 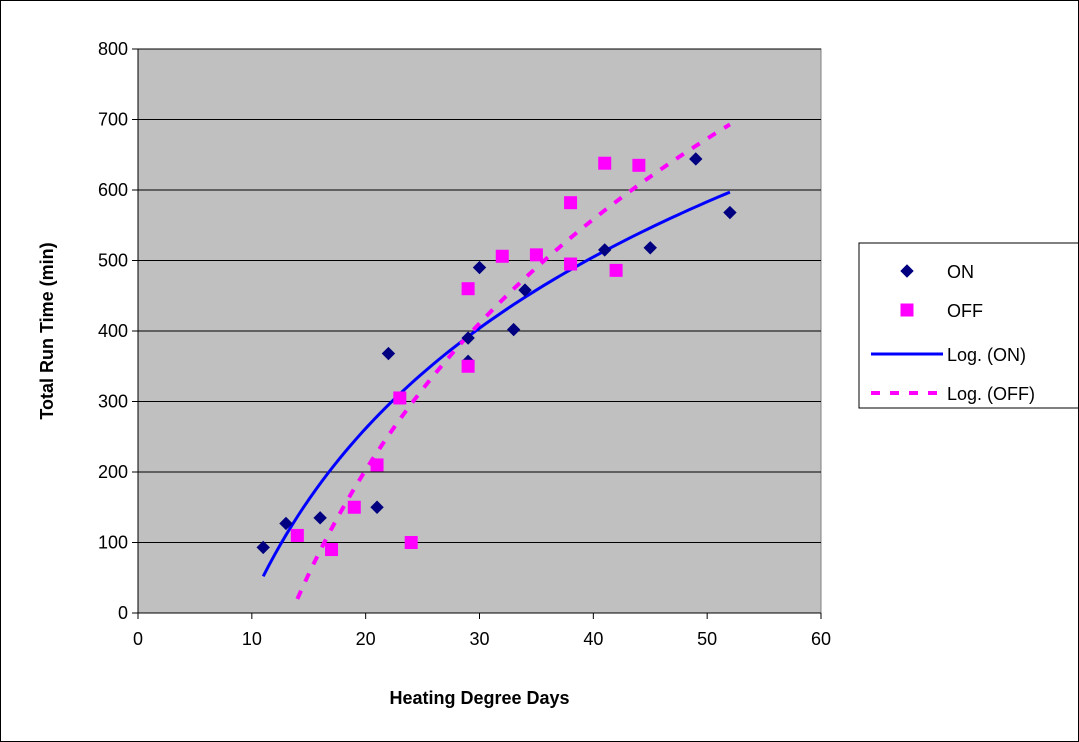 I want to click on legend: ON OFF Log. (ON) Log. (OFF), so click(x=968, y=325).